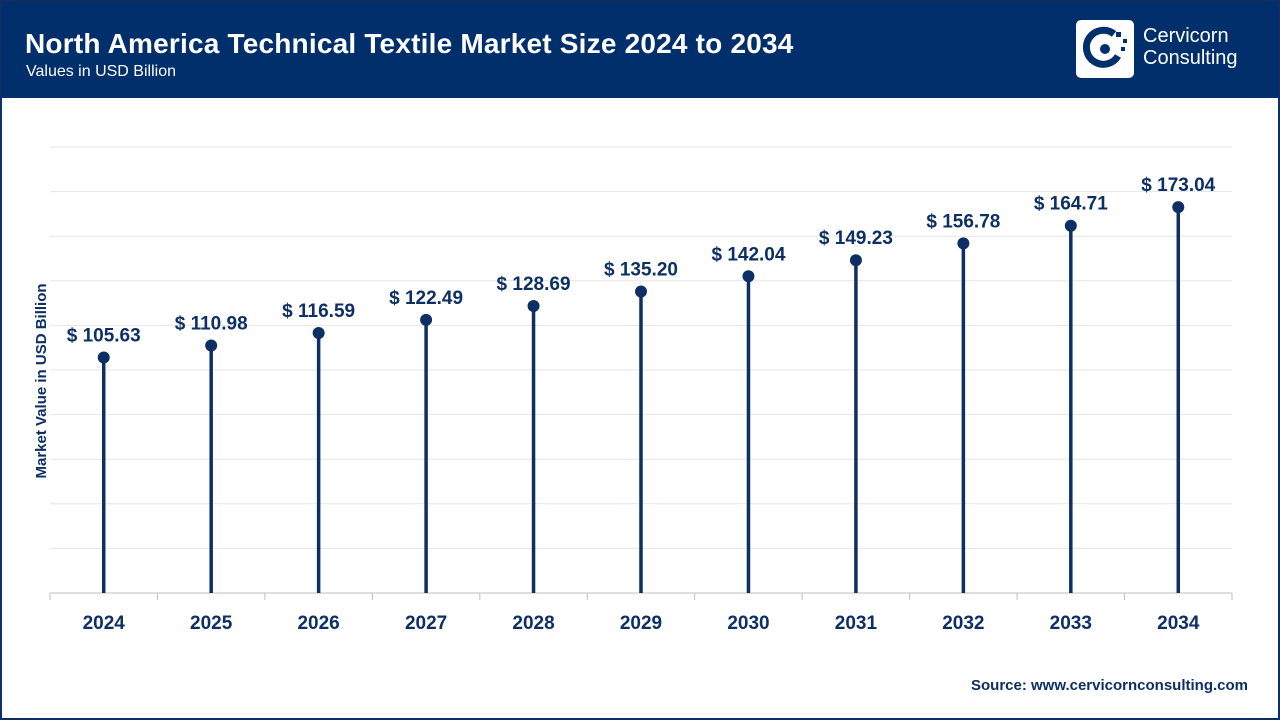 The image size is (1280, 720). What do you see at coordinates (101, 71) in the screenshot?
I see `chart-subtitle: Values in USD Billion` at bounding box center [101, 71].